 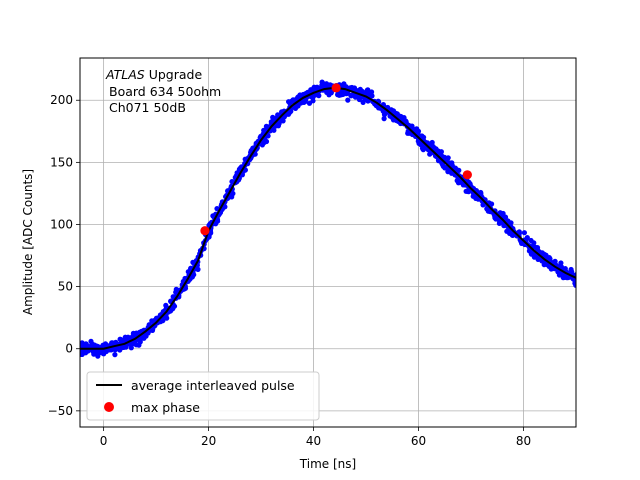 I want to click on annotation-line-2: Board 634 50ohm, so click(x=165, y=91).